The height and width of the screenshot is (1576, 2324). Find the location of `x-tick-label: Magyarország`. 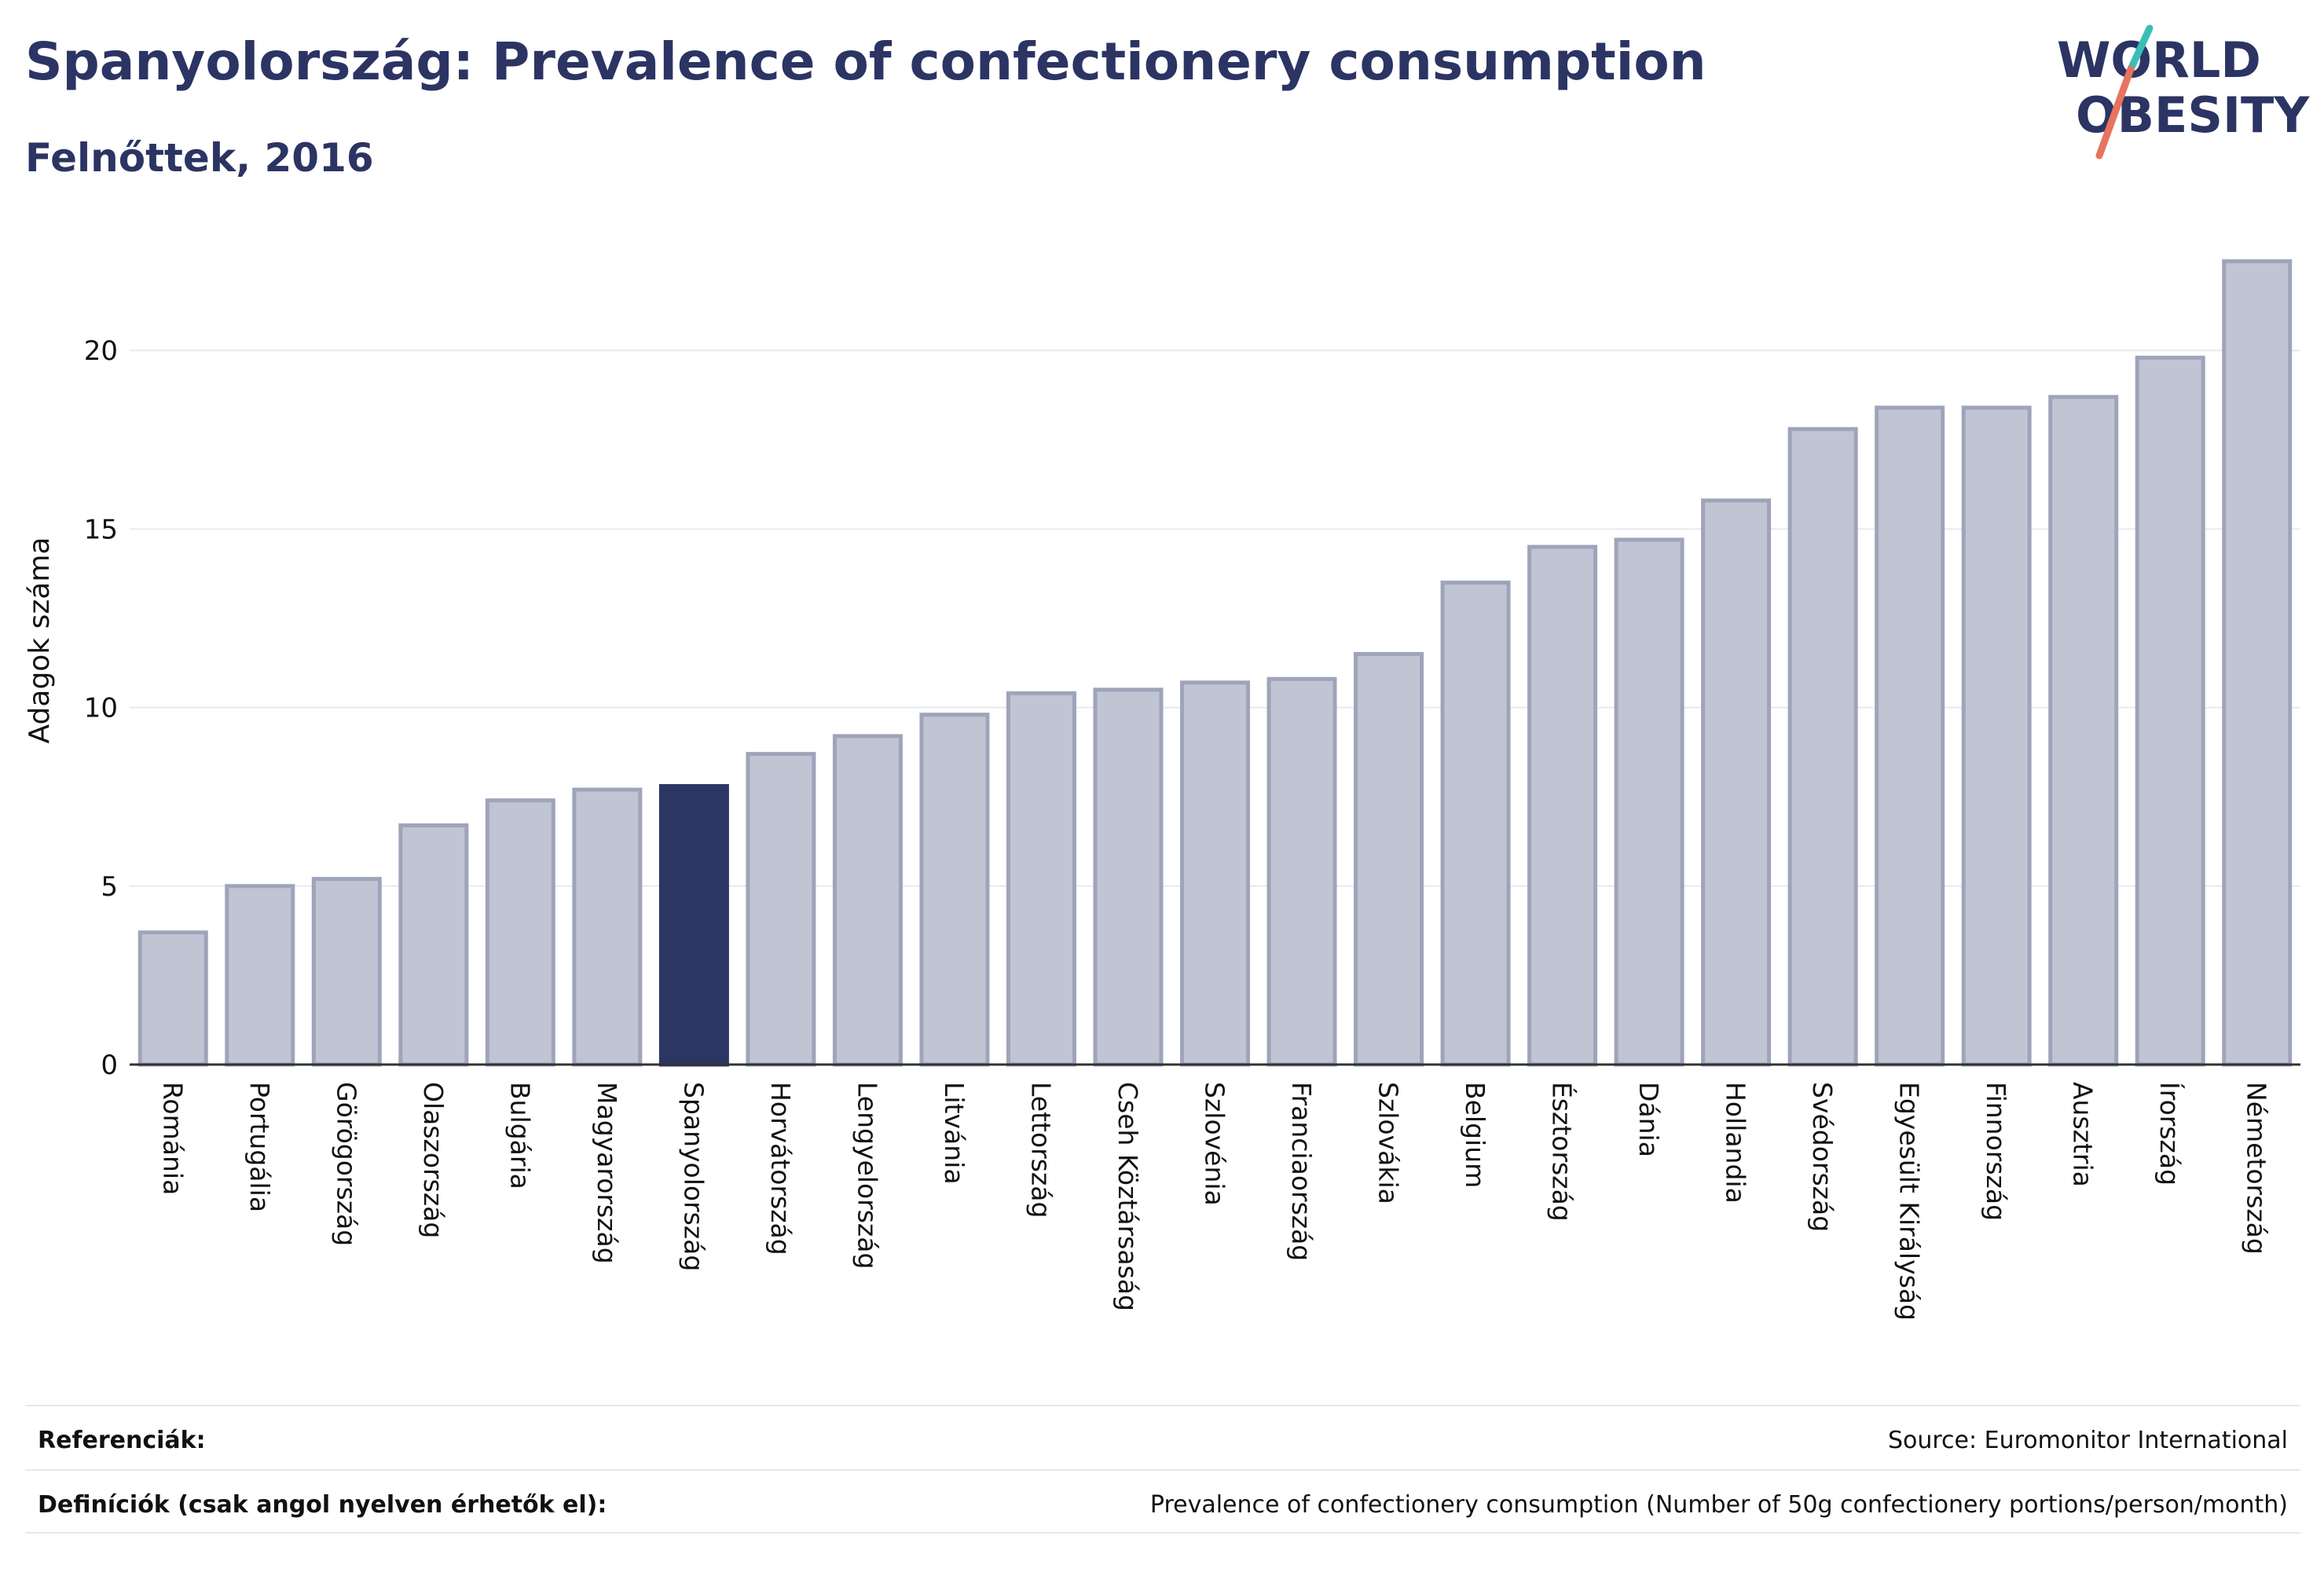

x-tick-label: Magyarország is located at coordinates (607, 1173).